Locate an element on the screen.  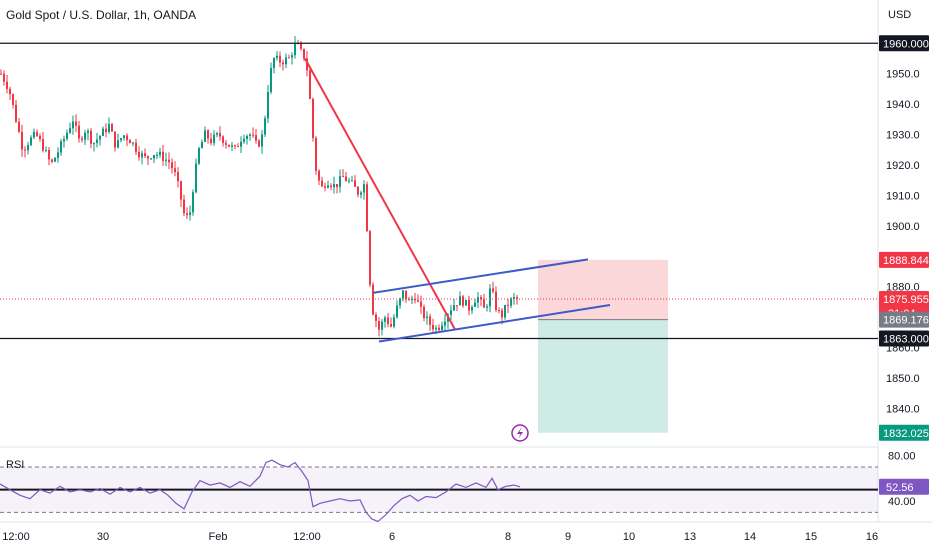
target-zone is located at coordinates (603, 376).